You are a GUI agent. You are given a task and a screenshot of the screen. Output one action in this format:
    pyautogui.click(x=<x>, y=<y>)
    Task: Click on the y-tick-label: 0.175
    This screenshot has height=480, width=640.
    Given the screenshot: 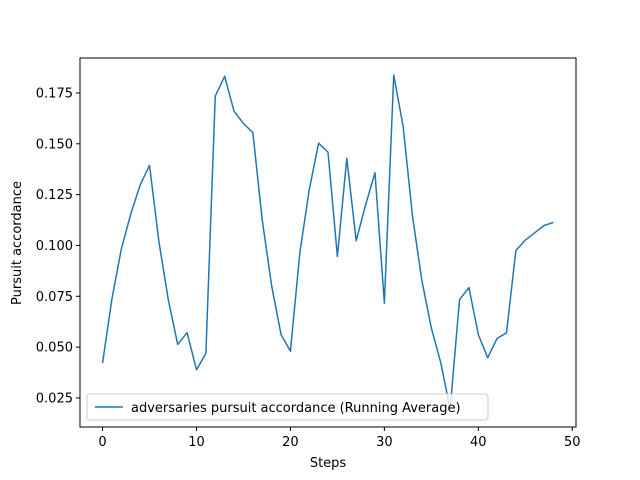 What is the action you would take?
    pyautogui.click(x=54, y=93)
    